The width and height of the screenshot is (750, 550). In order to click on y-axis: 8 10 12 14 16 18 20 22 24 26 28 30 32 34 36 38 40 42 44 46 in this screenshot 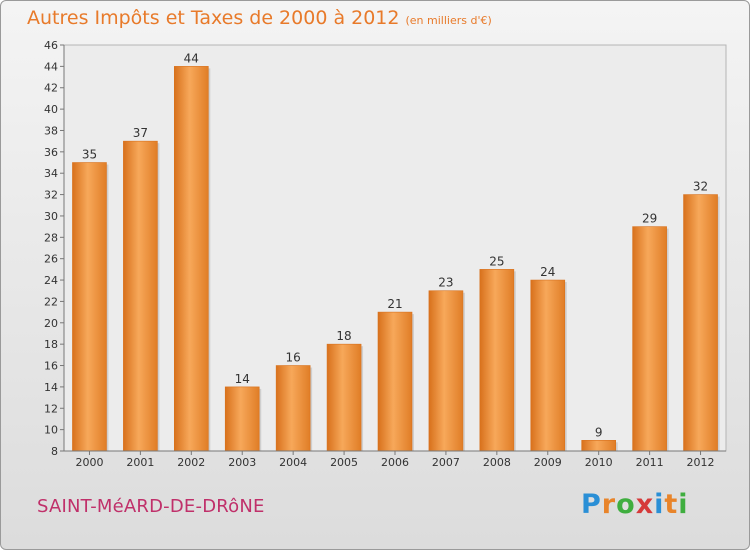, I will do `click(54, 248)`.